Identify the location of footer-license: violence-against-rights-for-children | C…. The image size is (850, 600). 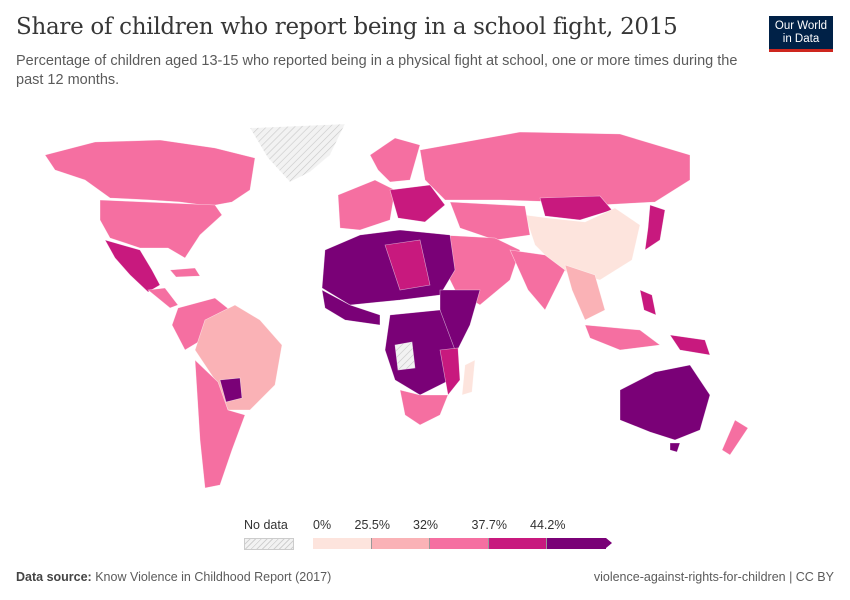
(713, 577).